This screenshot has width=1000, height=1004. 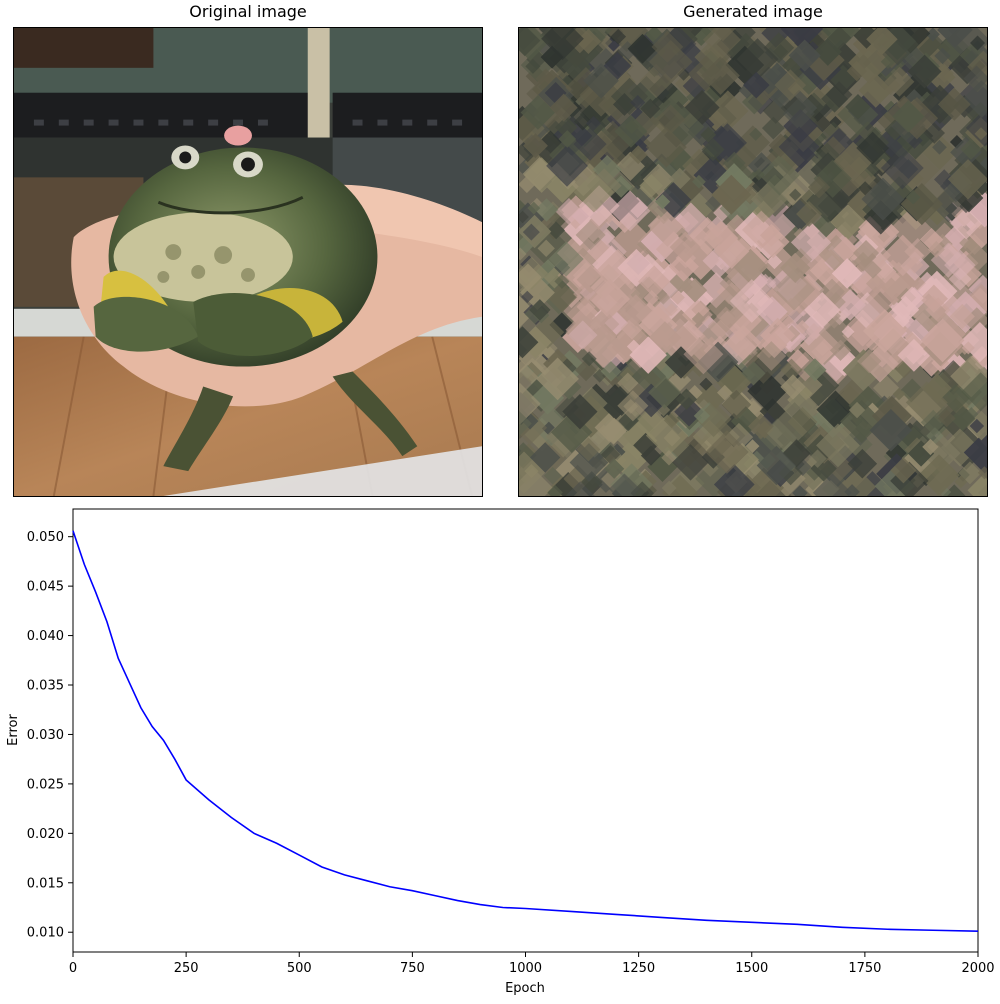 I want to click on y-tick-label: 0.045, so click(x=45, y=587).